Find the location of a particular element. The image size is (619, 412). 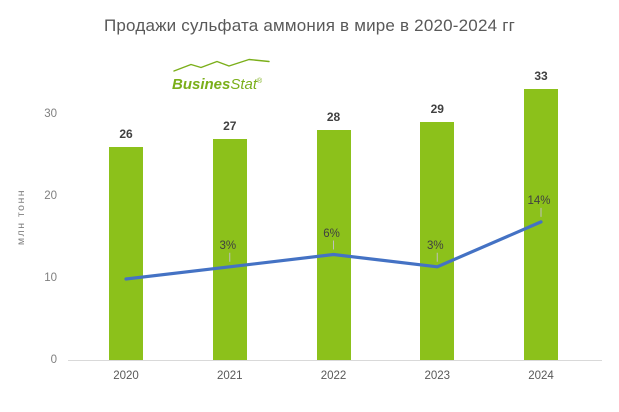

y-axis-tick-label: 0 is located at coordinates (53, 360).